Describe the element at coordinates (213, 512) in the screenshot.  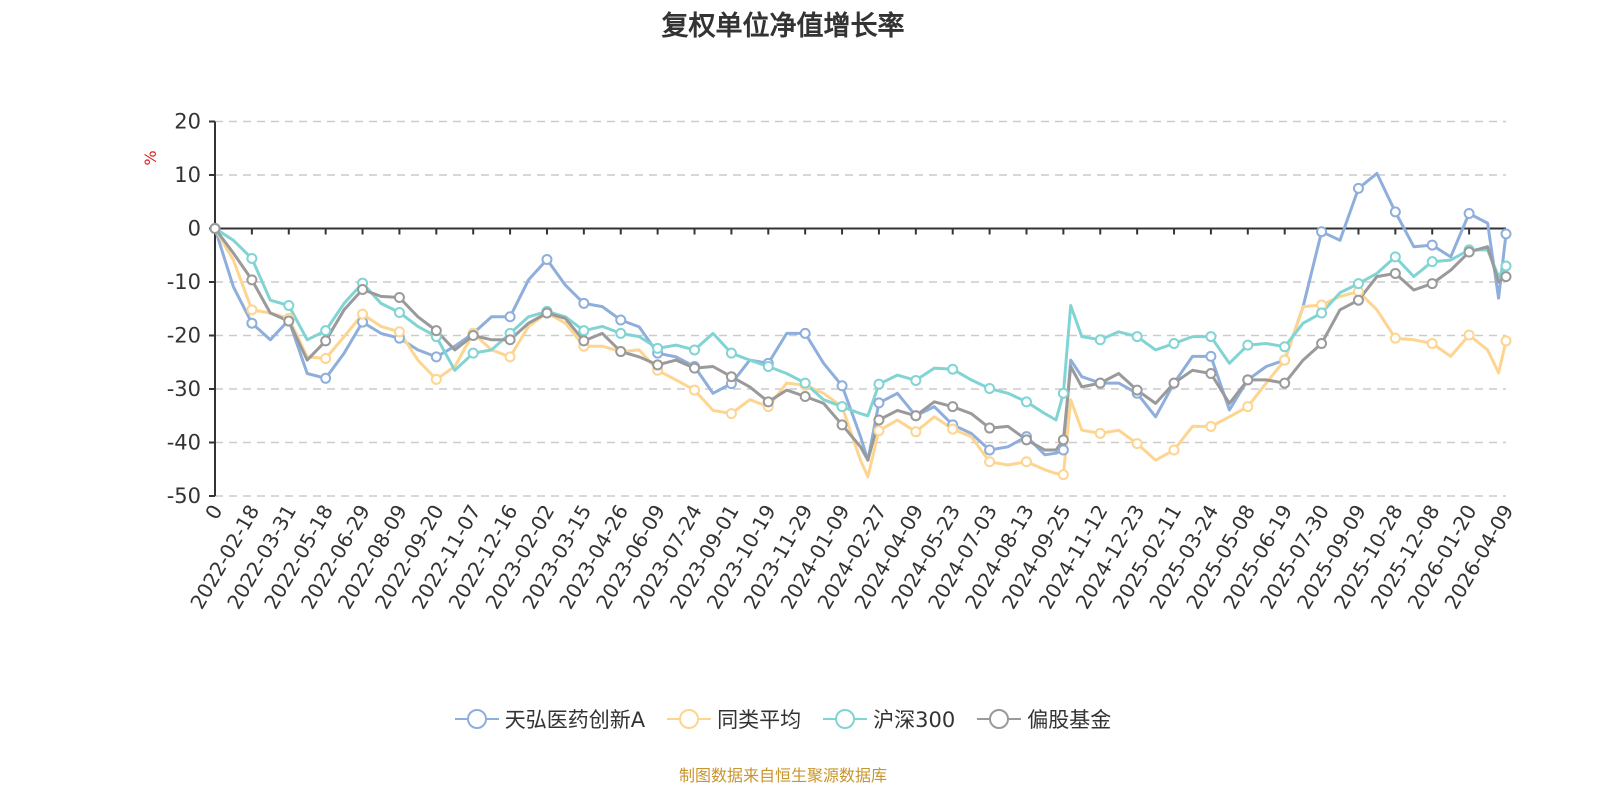
I see `x-tick-label: 0` at that location.